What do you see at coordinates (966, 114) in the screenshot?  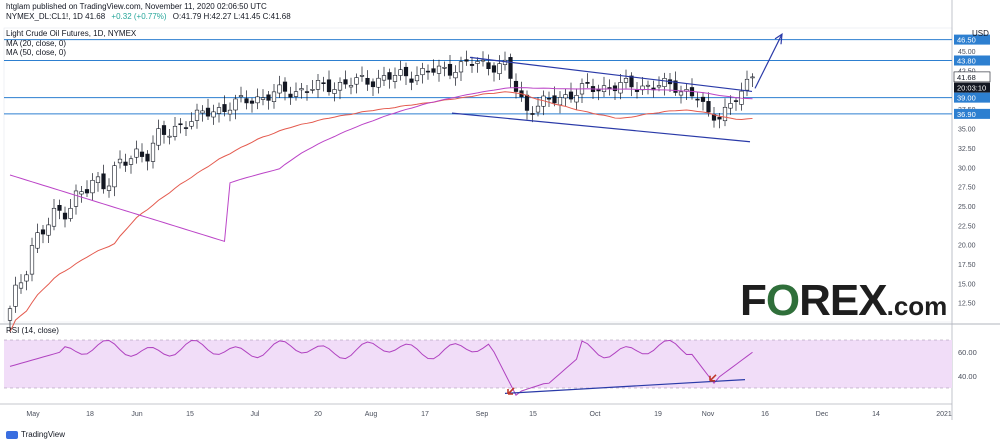 I see `price-label: 36.90` at bounding box center [966, 114].